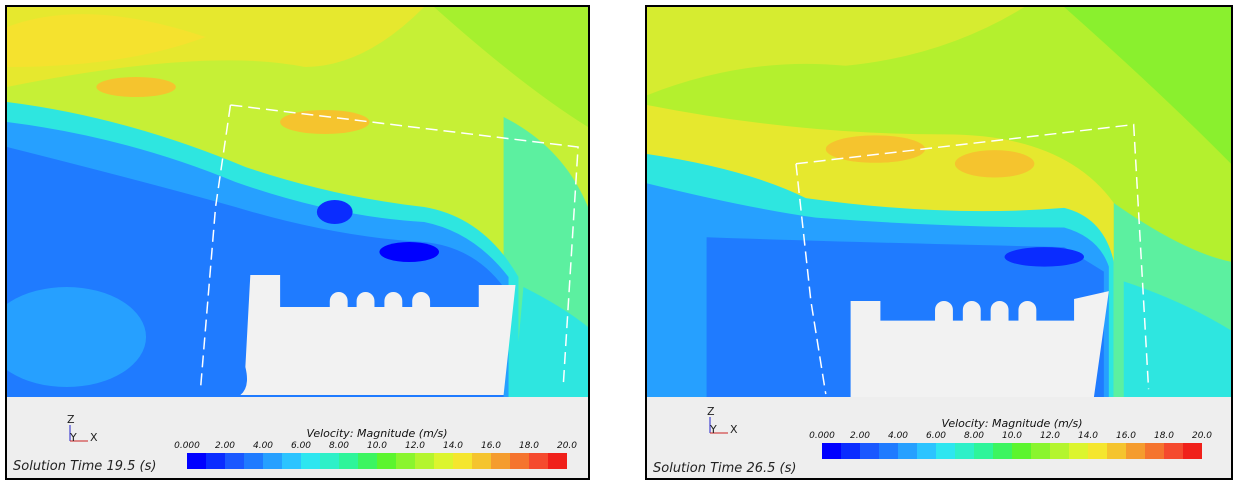  I want to click on solution-time-label: Solution Time 19.5 (s), so click(85, 466).